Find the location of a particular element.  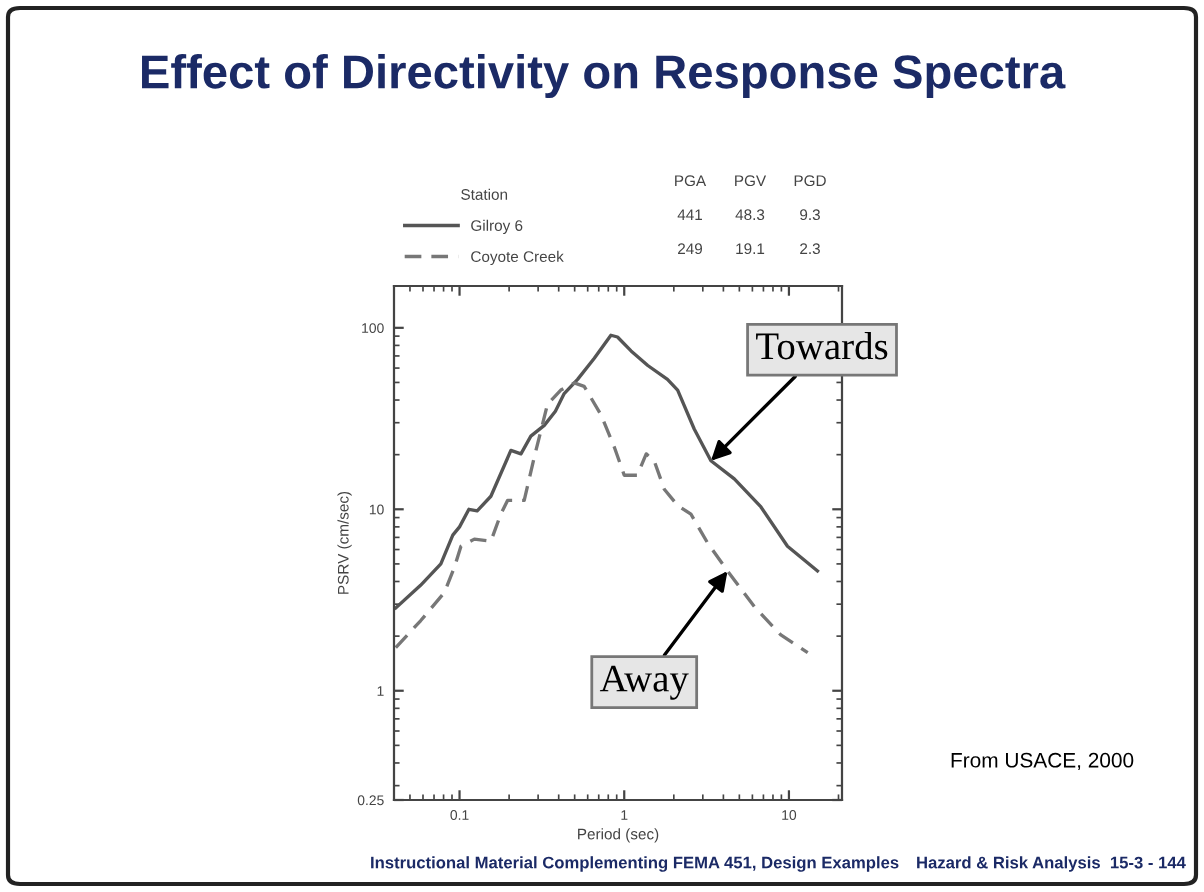

annotation: Away is located at coordinates (644, 682).